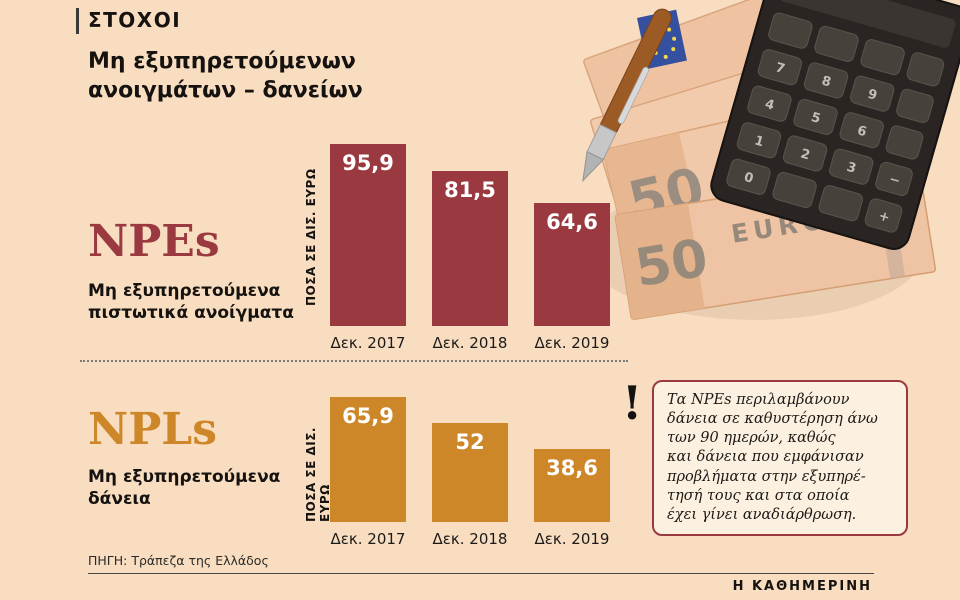  What do you see at coordinates (572, 485) in the screenshot?
I see `bar: 38,6` at bounding box center [572, 485].